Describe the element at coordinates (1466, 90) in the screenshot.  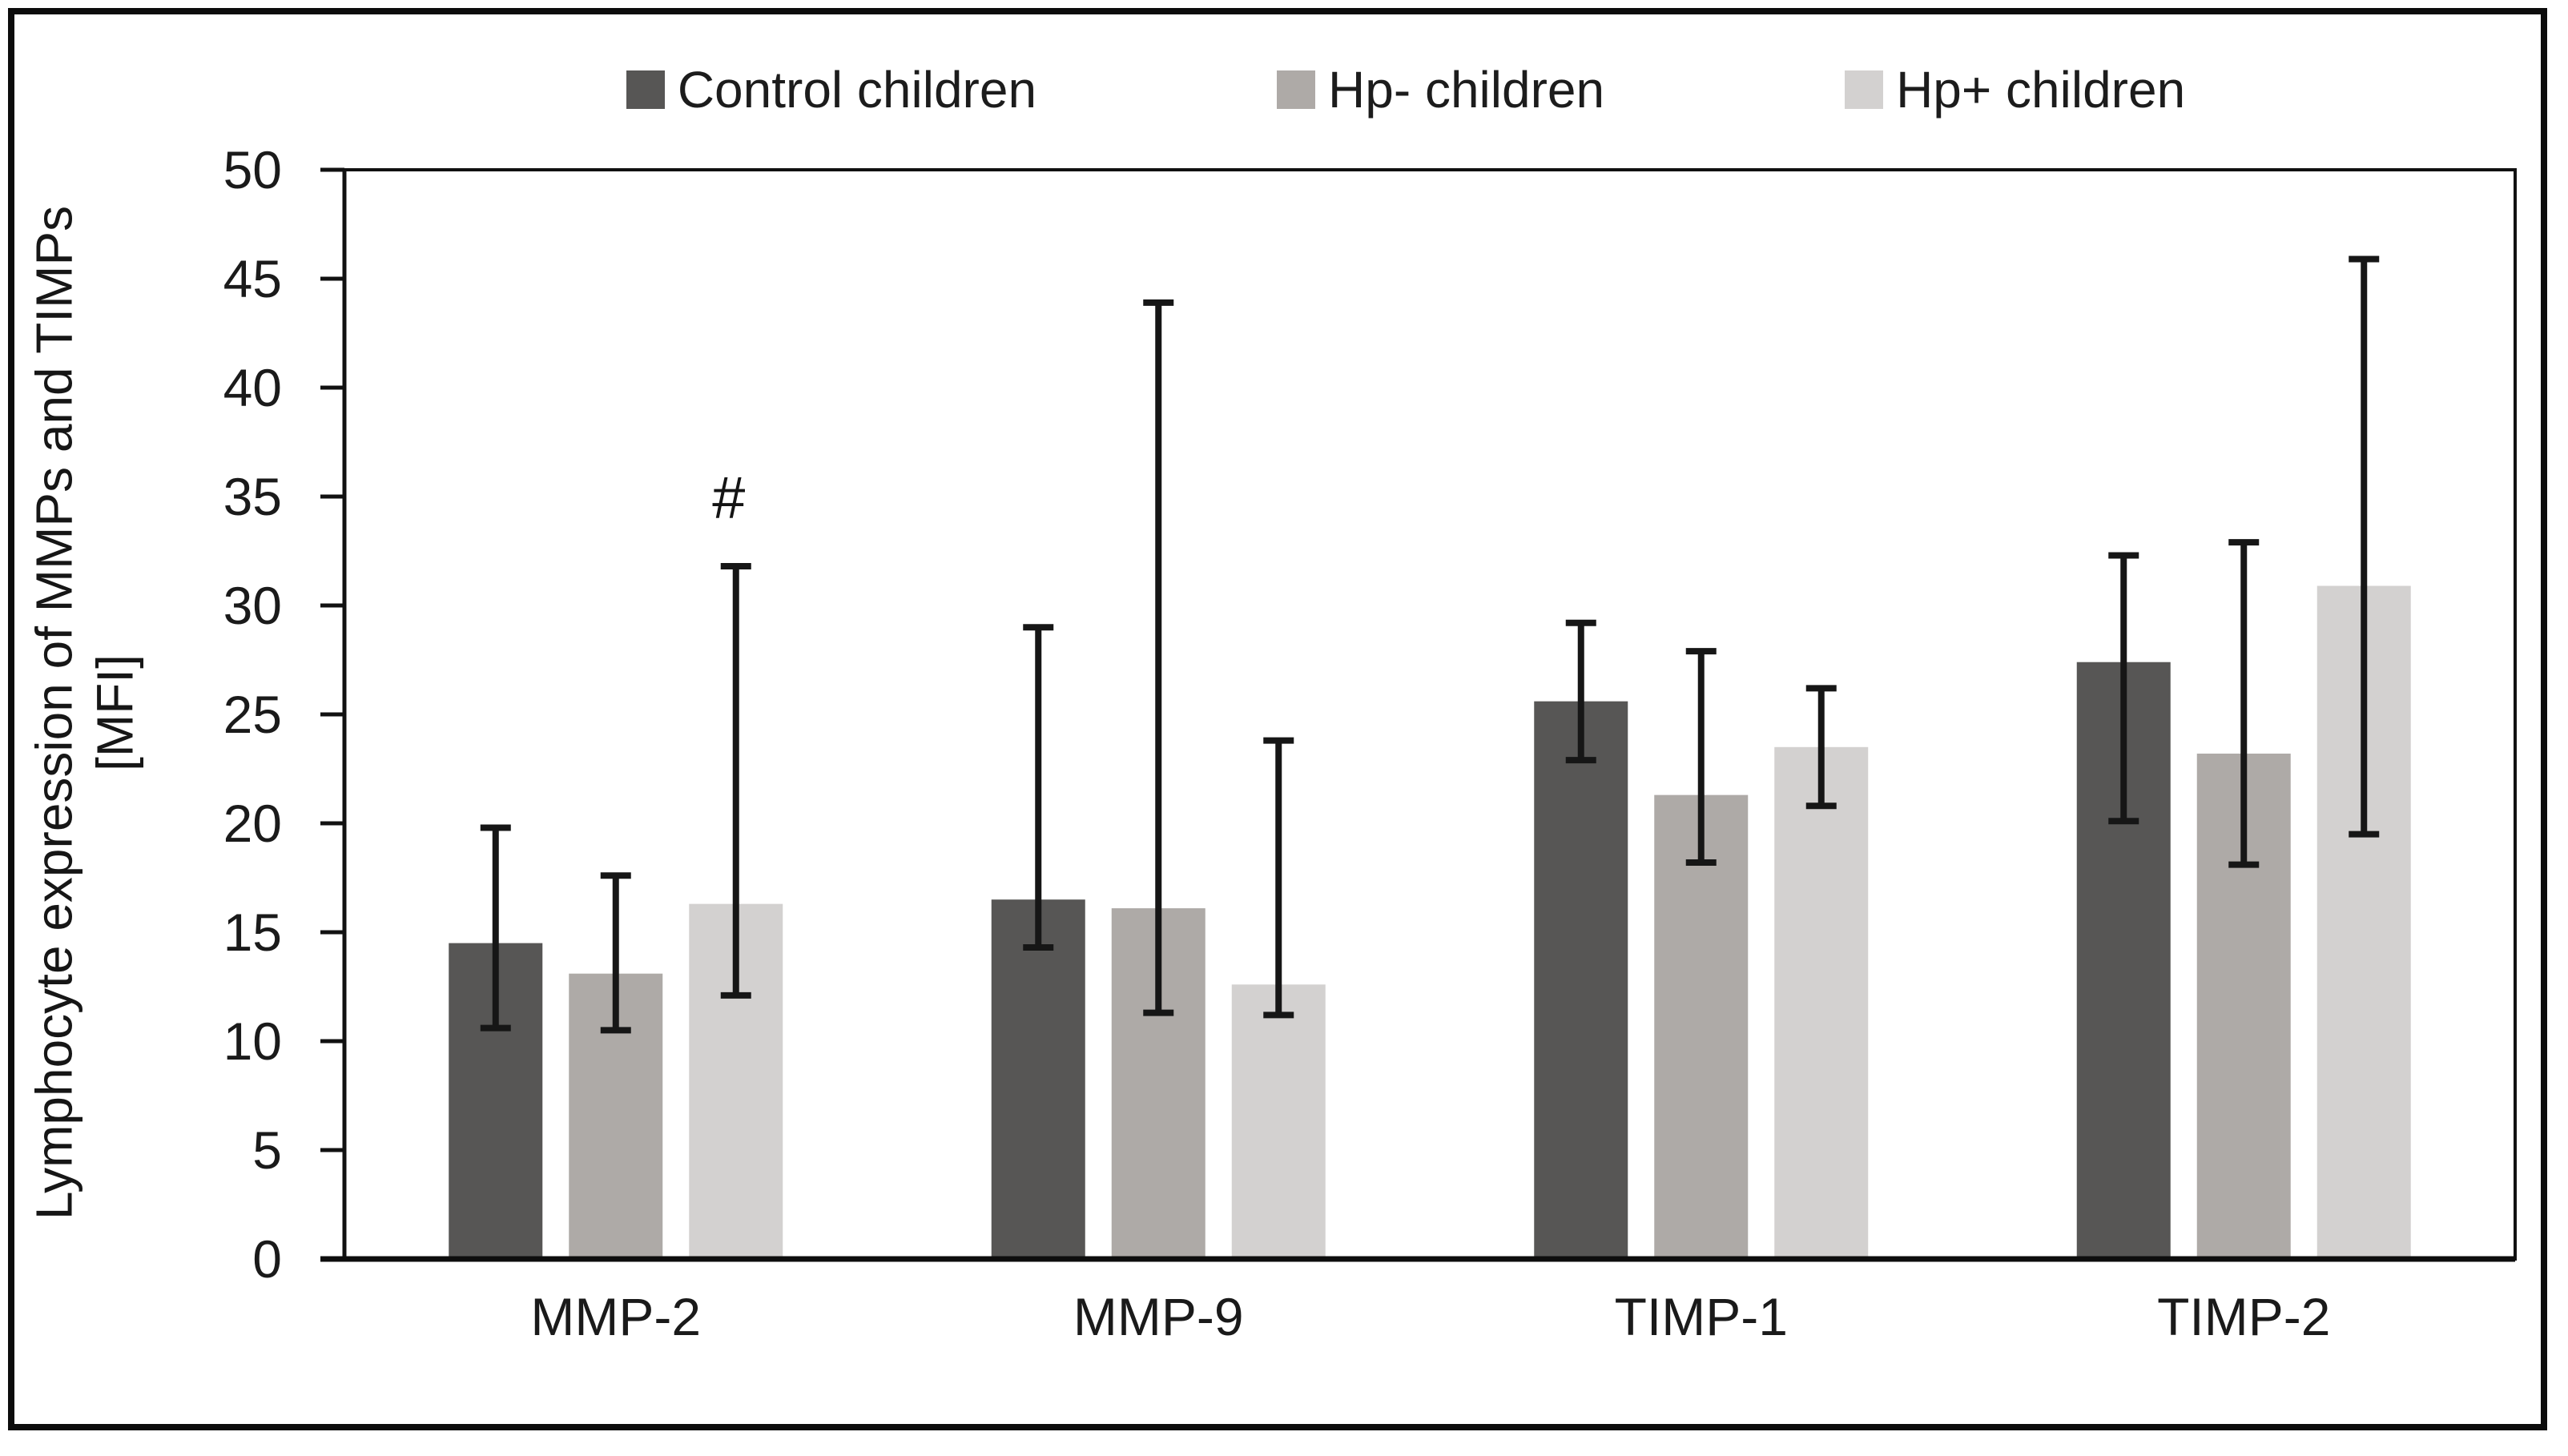
I see `legend-label-hp-minus: Hp- children` at that location.